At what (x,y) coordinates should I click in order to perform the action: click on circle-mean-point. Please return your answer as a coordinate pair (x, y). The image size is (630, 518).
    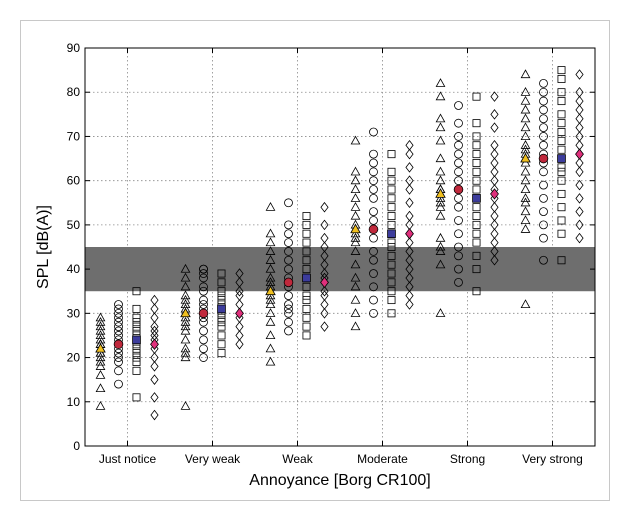
    Looking at the image, I should click on (373, 229).